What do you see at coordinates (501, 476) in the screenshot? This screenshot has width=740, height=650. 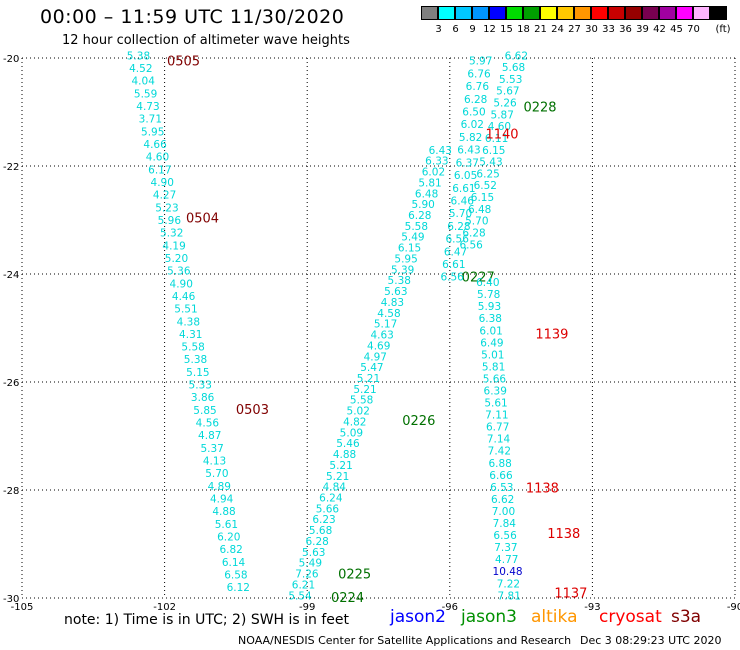 I see `wave-height-value: 6.66` at bounding box center [501, 476].